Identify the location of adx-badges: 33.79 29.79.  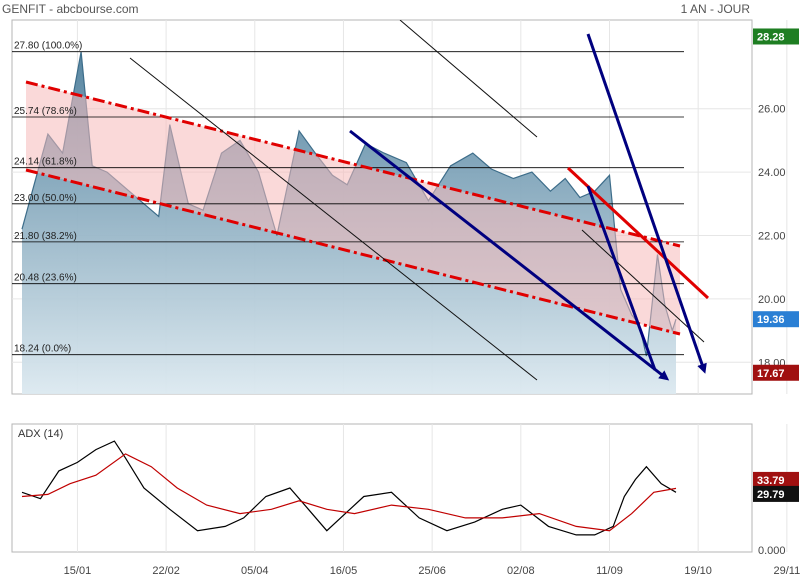
(776, 486).